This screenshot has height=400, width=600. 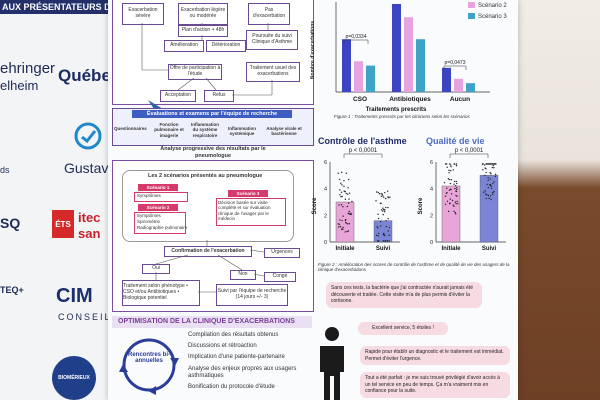 I want to click on box-poursuite-suivi: Poursuite du suivi Clinique d'Asthme, so click(x=272, y=40).